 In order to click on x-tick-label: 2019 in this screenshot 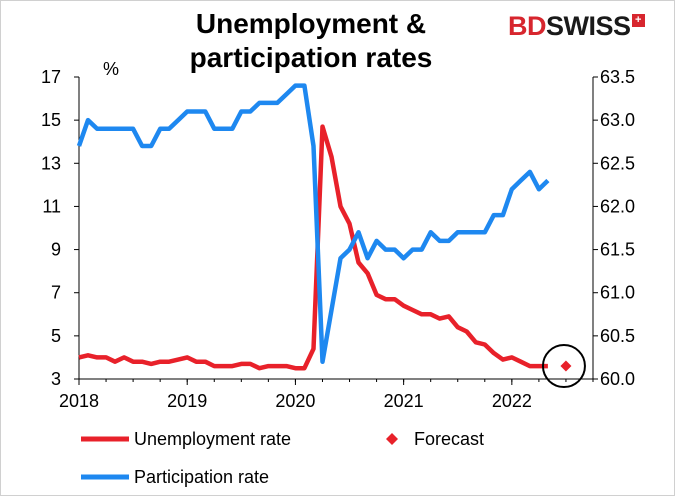, I will do `click(187, 401)`.